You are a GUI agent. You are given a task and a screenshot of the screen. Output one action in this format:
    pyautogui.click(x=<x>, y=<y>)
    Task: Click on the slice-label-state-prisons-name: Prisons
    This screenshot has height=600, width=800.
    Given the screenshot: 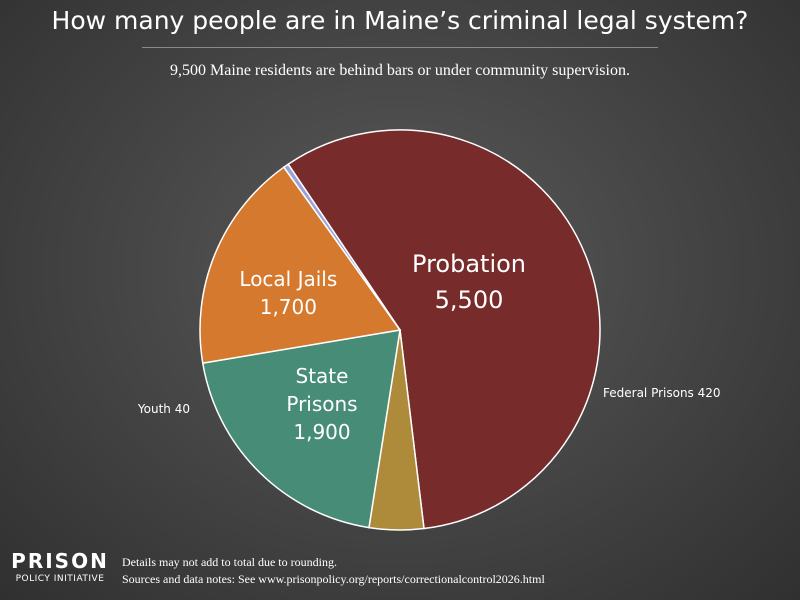 What is the action you would take?
    pyautogui.click(x=321, y=404)
    